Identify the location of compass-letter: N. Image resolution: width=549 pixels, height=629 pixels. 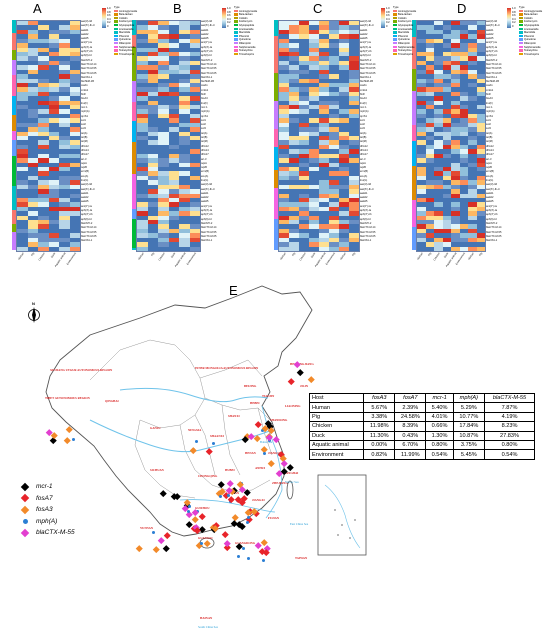
(33, 303).